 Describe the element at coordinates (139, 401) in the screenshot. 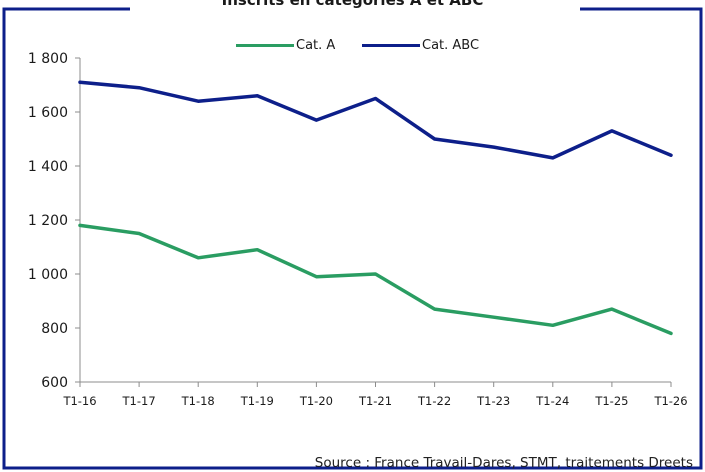

I see `x-tick-label: T1-17` at that location.